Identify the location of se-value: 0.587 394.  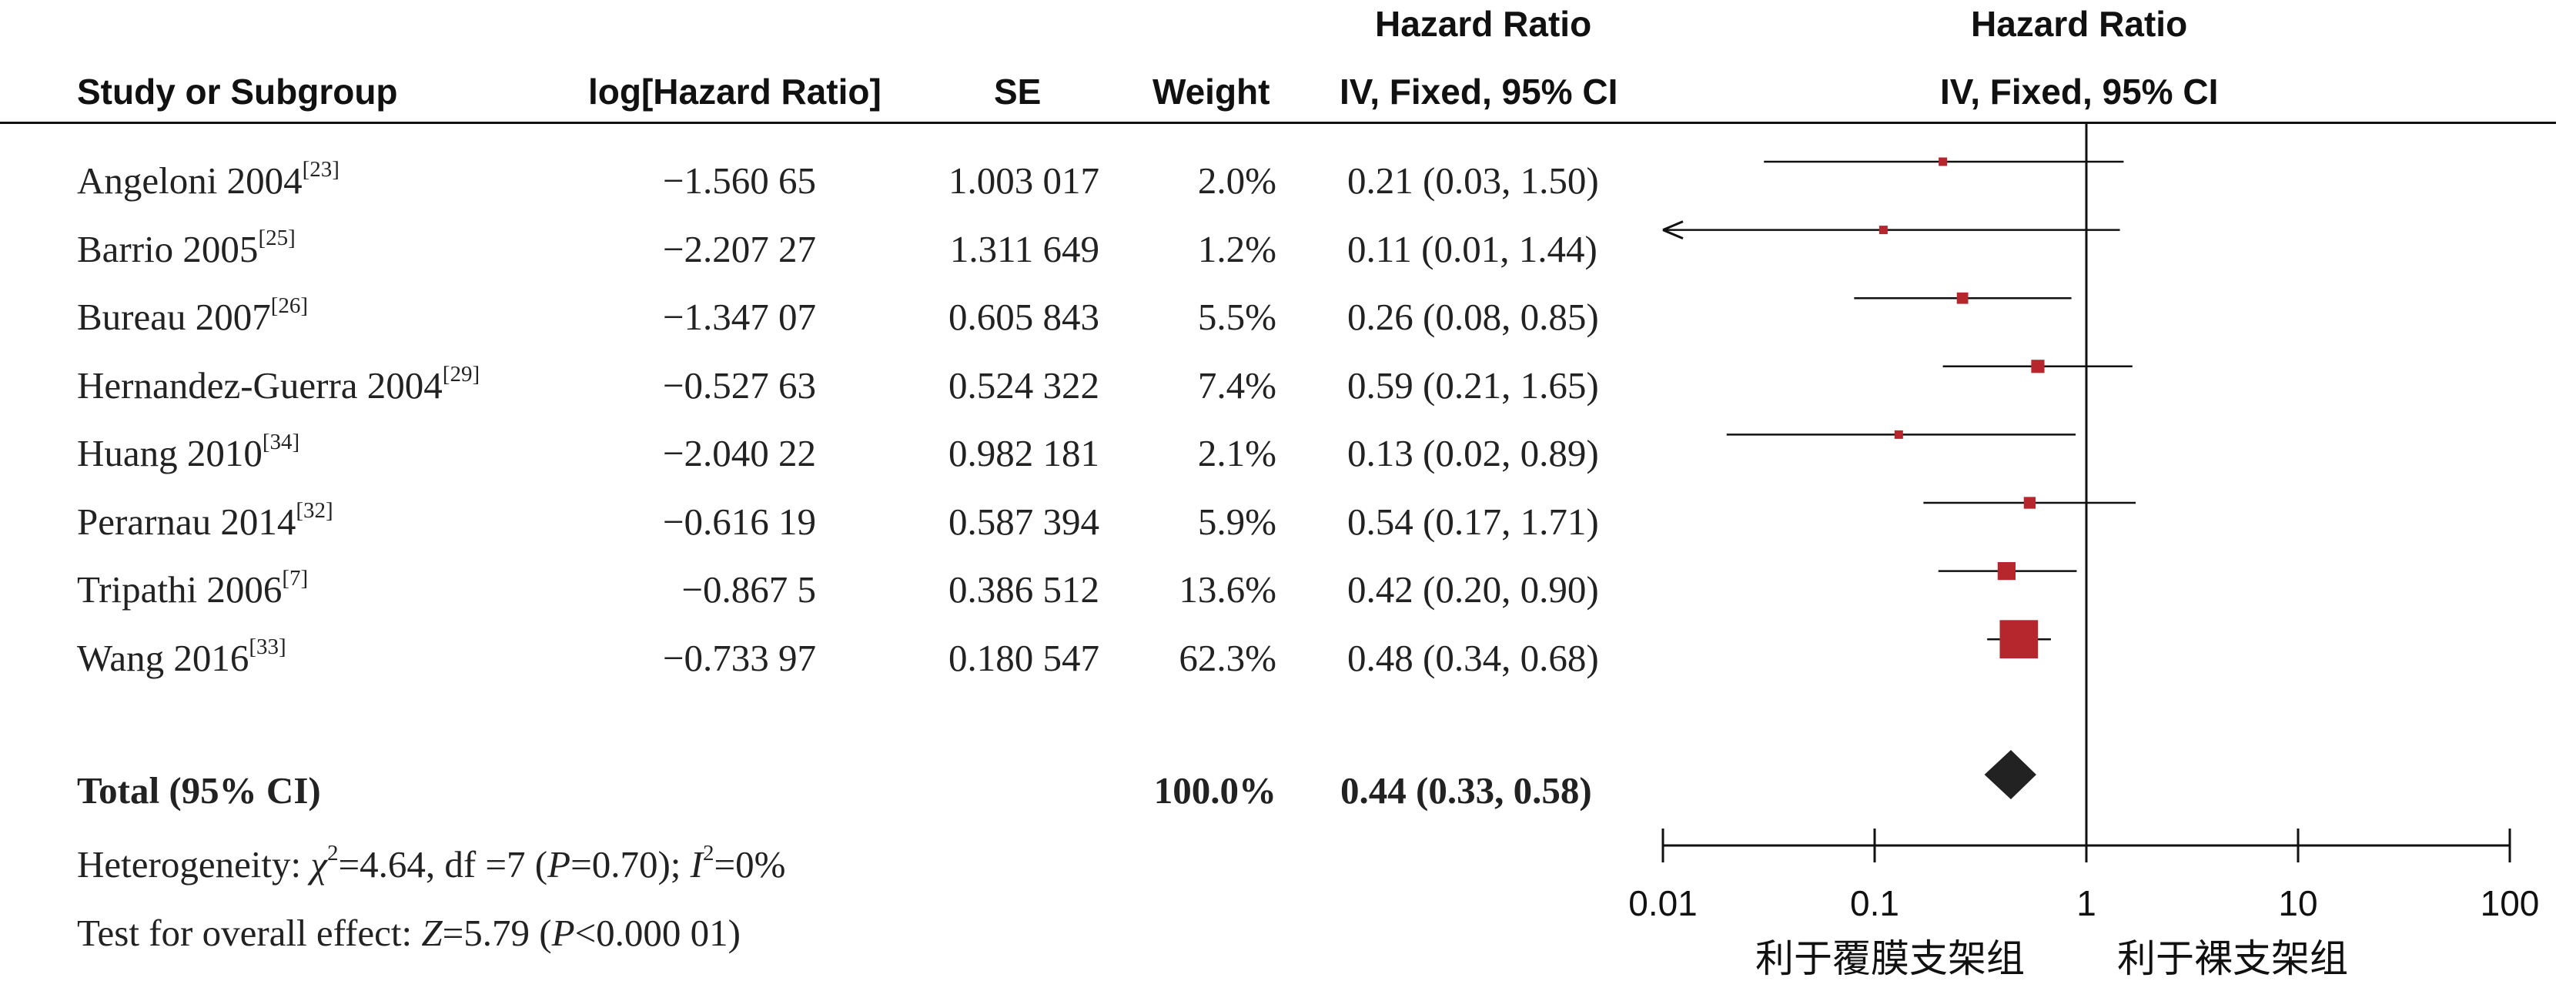
(1023, 522).